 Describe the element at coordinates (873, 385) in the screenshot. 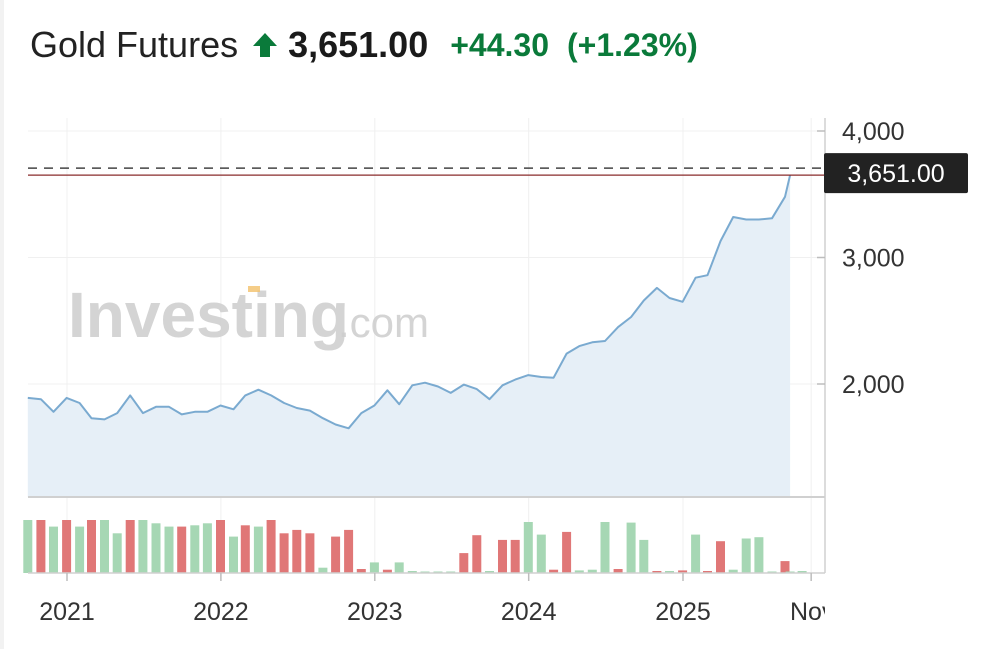

I see `y-tick-label-0: 2,000` at that location.